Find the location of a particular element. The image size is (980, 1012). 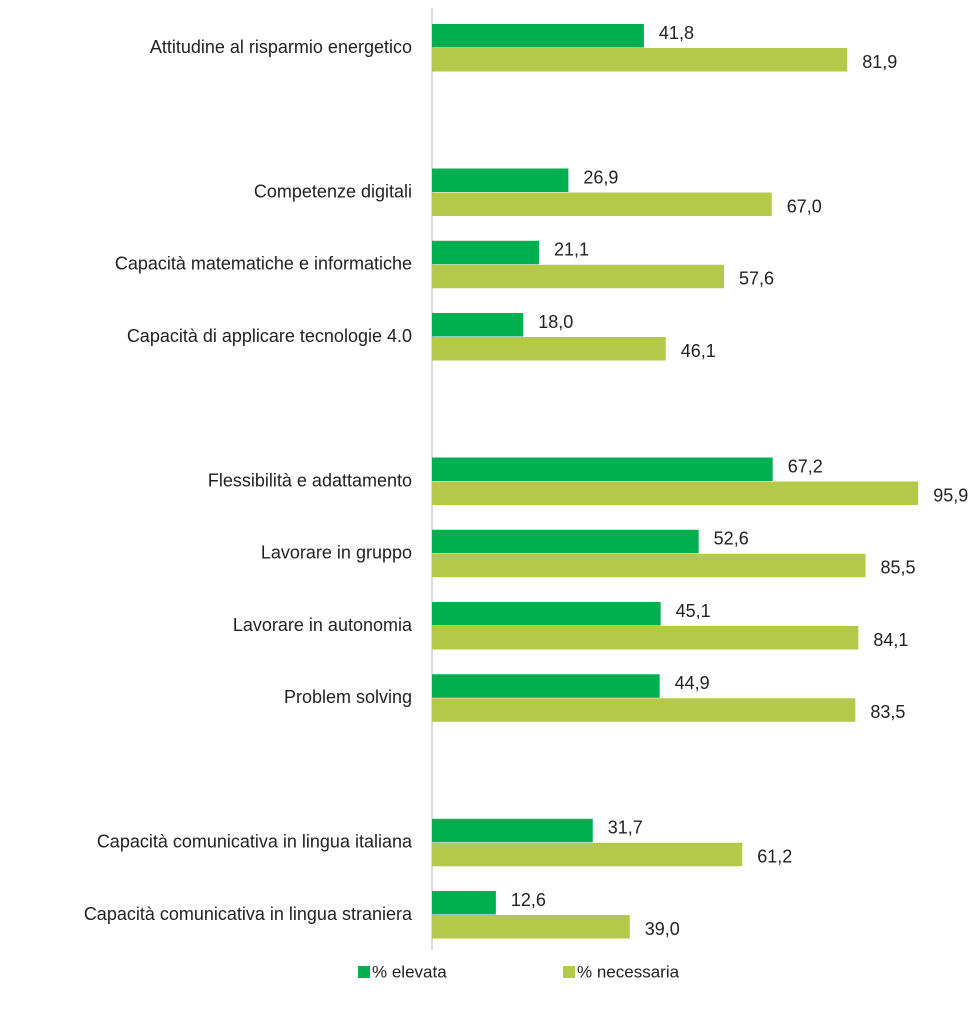

data-label: 84,1 is located at coordinates (890, 640).